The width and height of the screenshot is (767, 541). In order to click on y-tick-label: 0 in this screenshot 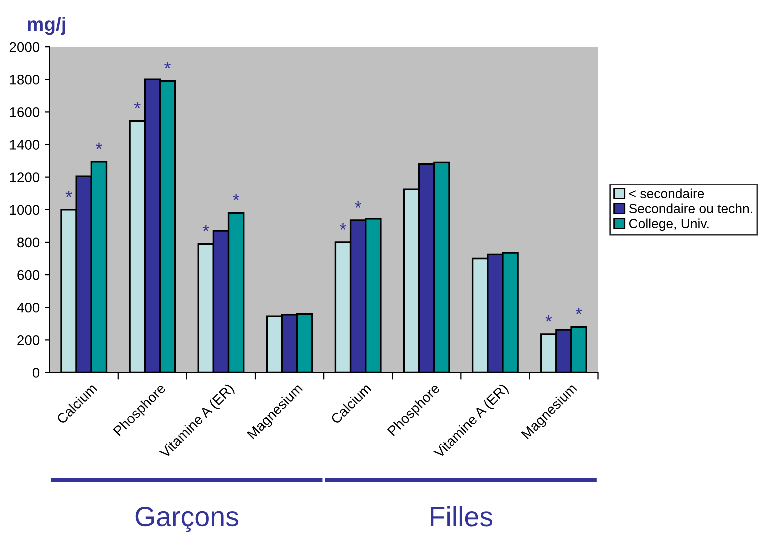, I will do `click(36, 373)`.